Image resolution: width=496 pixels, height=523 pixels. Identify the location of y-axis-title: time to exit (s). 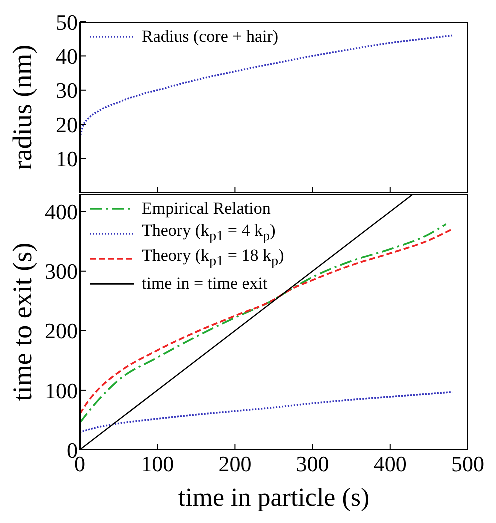
(23, 322).